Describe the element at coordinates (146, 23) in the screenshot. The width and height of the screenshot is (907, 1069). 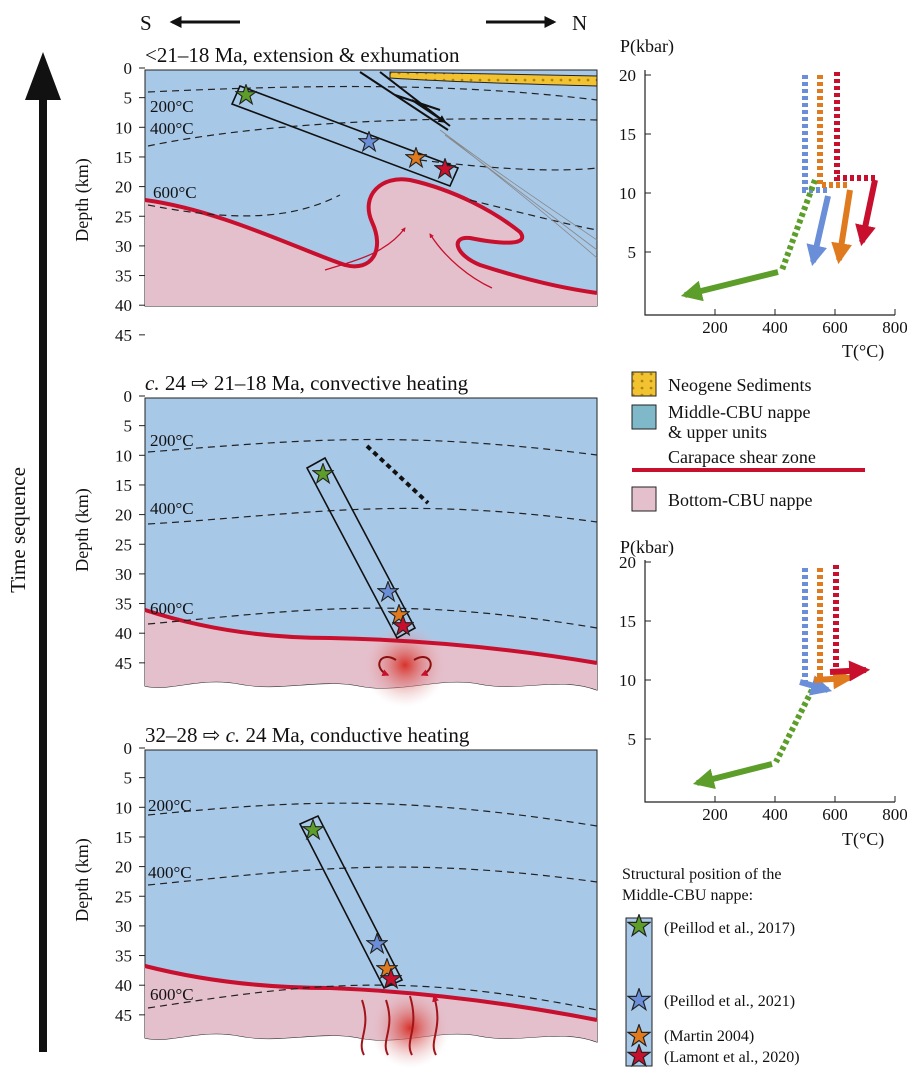
I see `south-label: S` at that location.